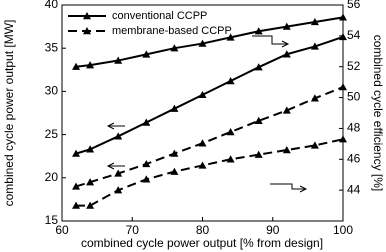  I want to click on y2-tick-label: 48, so click(354, 128).